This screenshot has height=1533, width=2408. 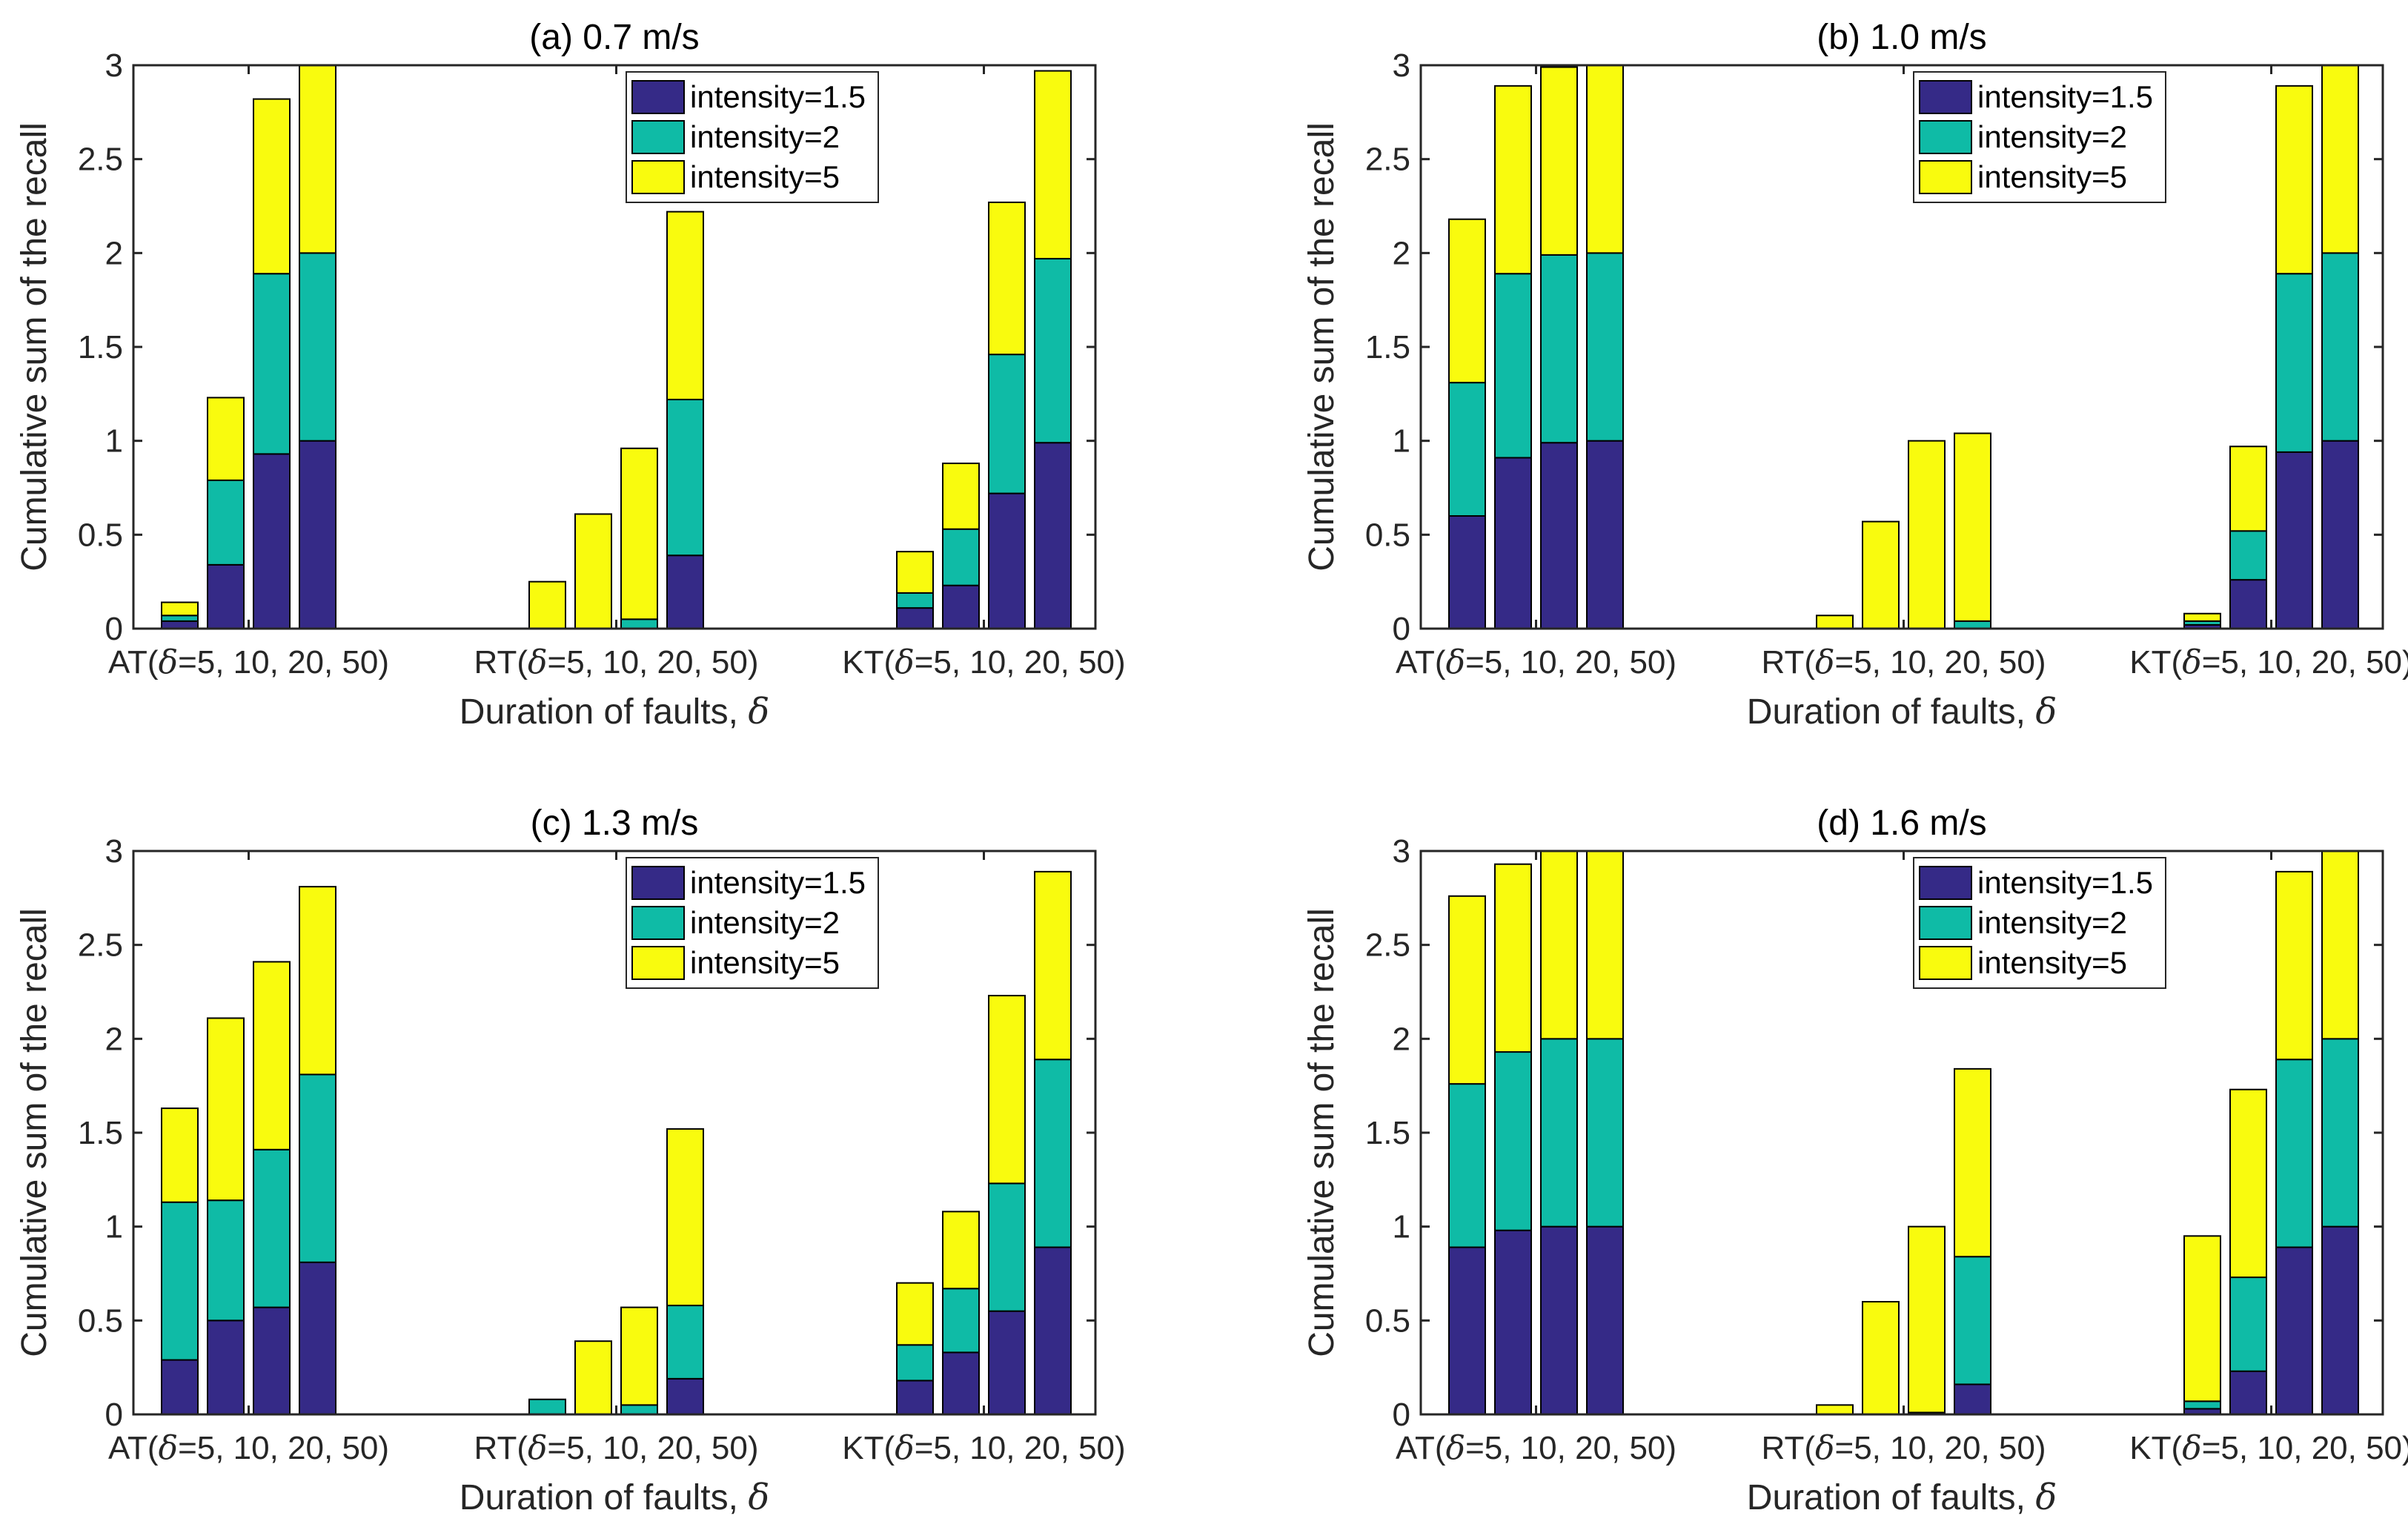 I want to click on bar-i5-g1-b1, so click(x=180, y=609).